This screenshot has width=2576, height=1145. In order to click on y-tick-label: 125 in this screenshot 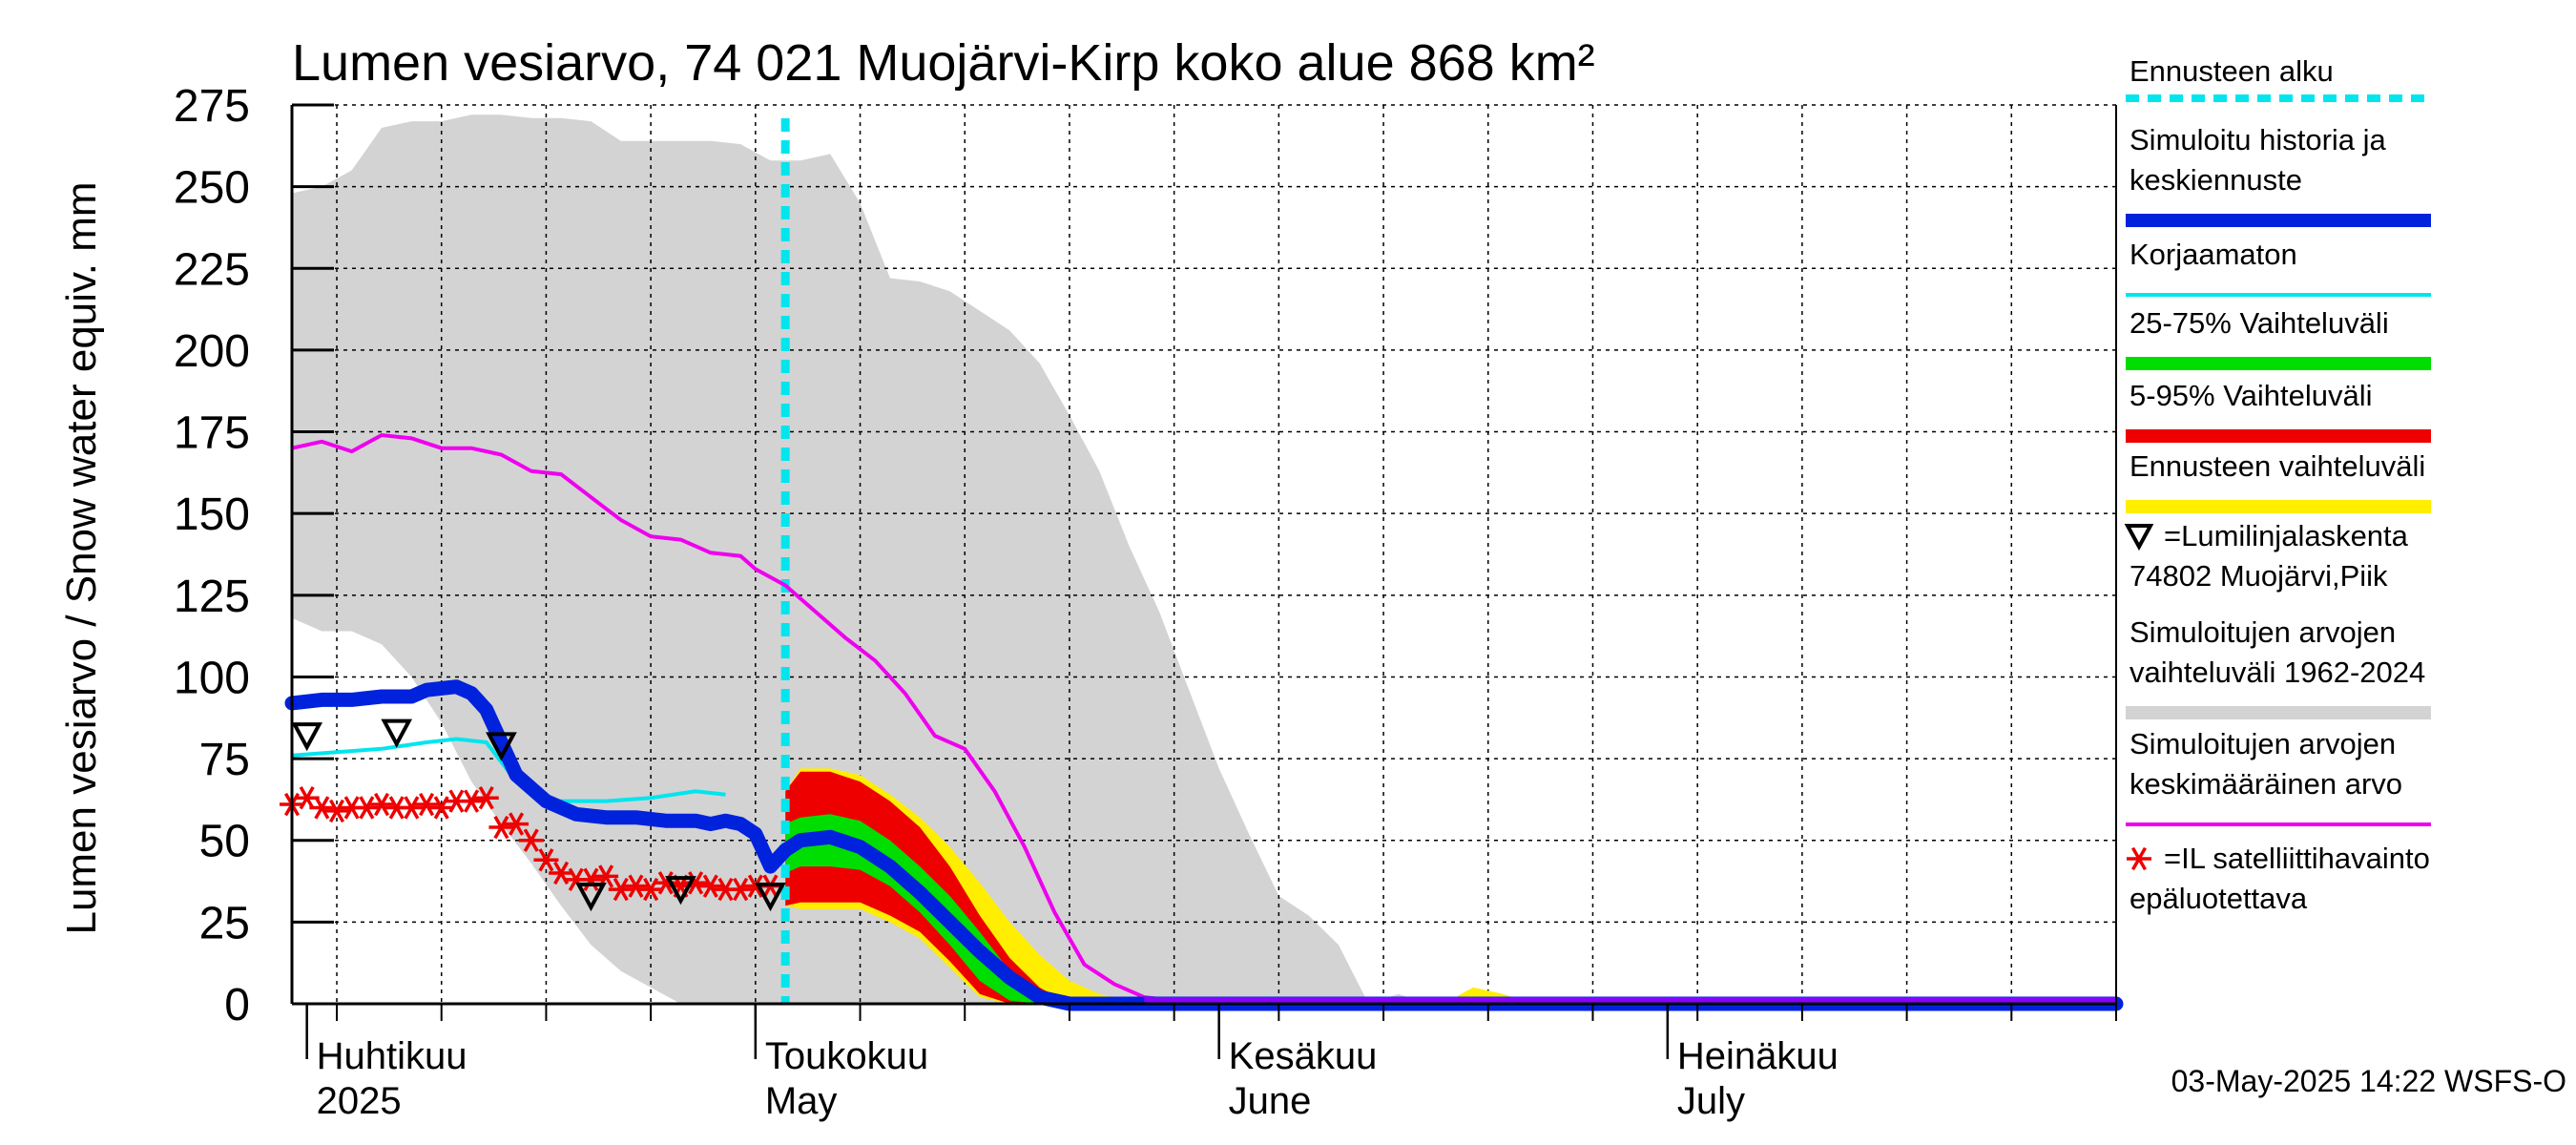, I will do `click(212, 597)`.